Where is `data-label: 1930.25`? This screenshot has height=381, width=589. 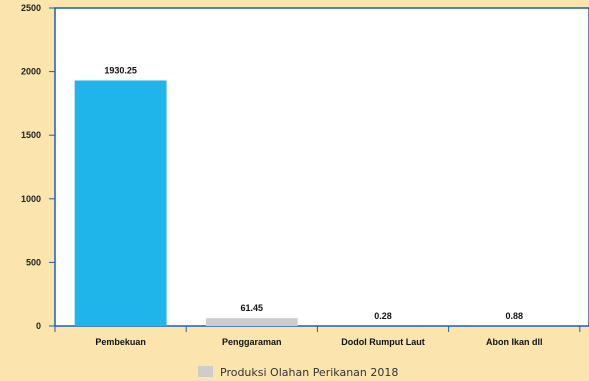
data-label: 1930.25 is located at coordinates (120, 70).